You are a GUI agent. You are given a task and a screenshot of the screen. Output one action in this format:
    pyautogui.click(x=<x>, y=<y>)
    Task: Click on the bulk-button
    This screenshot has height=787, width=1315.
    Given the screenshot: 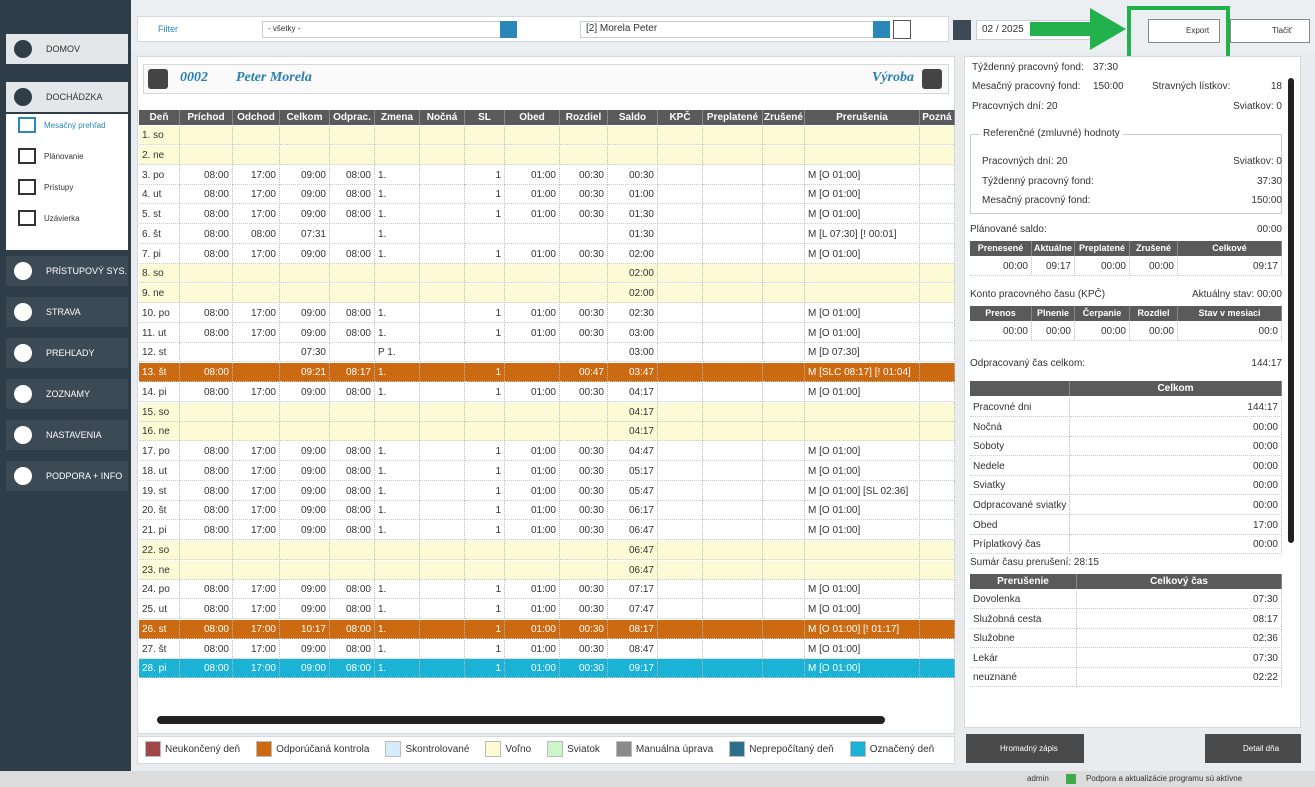 What is the action you would take?
    pyautogui.click(x=1025, y=748)
    